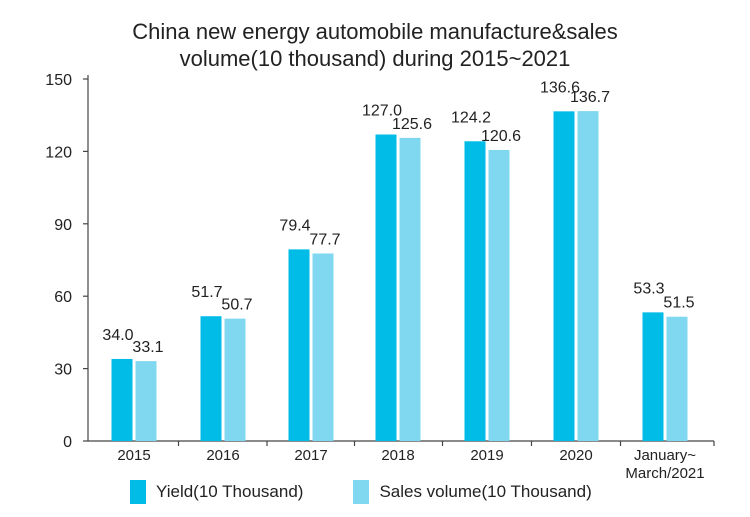 Image resolution: width=750 pixels, height=517 pixels. I want to click on y-tick-label: 0, so click(67, 442).